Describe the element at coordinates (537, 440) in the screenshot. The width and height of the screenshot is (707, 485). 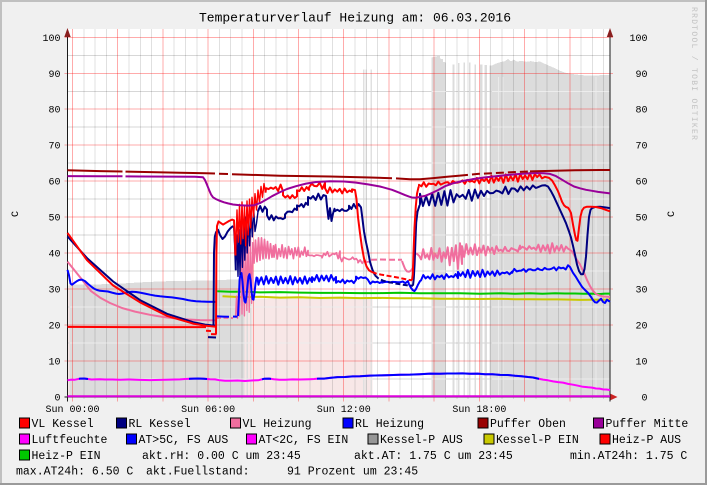
I see `svg-text: Kessel-P EIN` at that location.